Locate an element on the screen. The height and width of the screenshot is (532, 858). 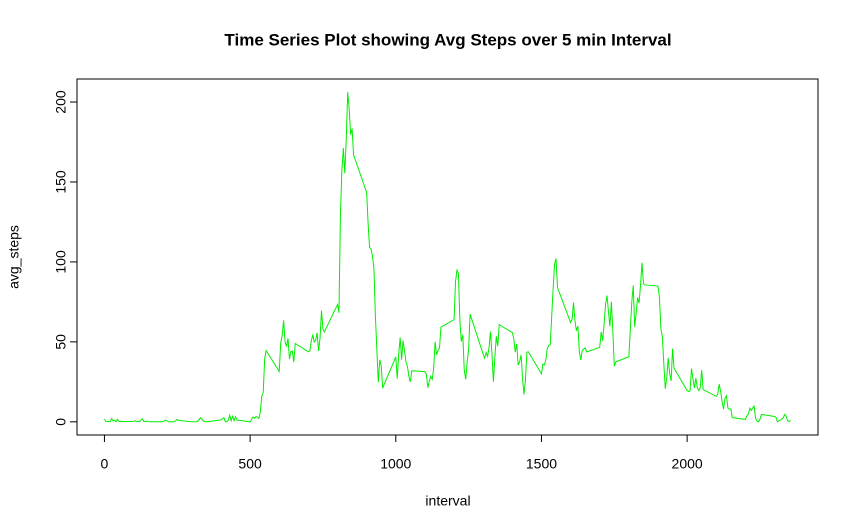
x-tick-label: 1000 is located at coordinates (395, 464).